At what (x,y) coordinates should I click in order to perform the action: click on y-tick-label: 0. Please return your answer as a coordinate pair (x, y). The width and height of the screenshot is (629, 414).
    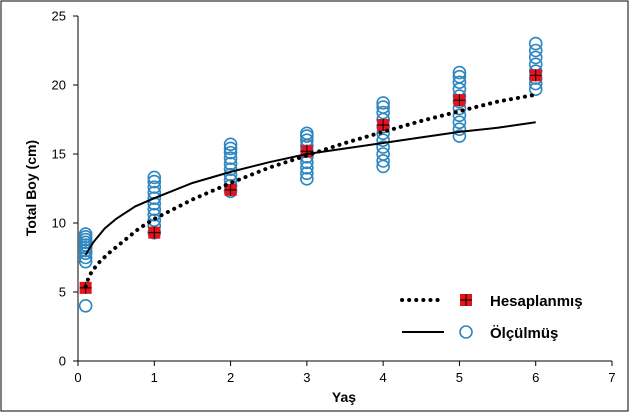
    Looking at the image, I should click on (62, 361).